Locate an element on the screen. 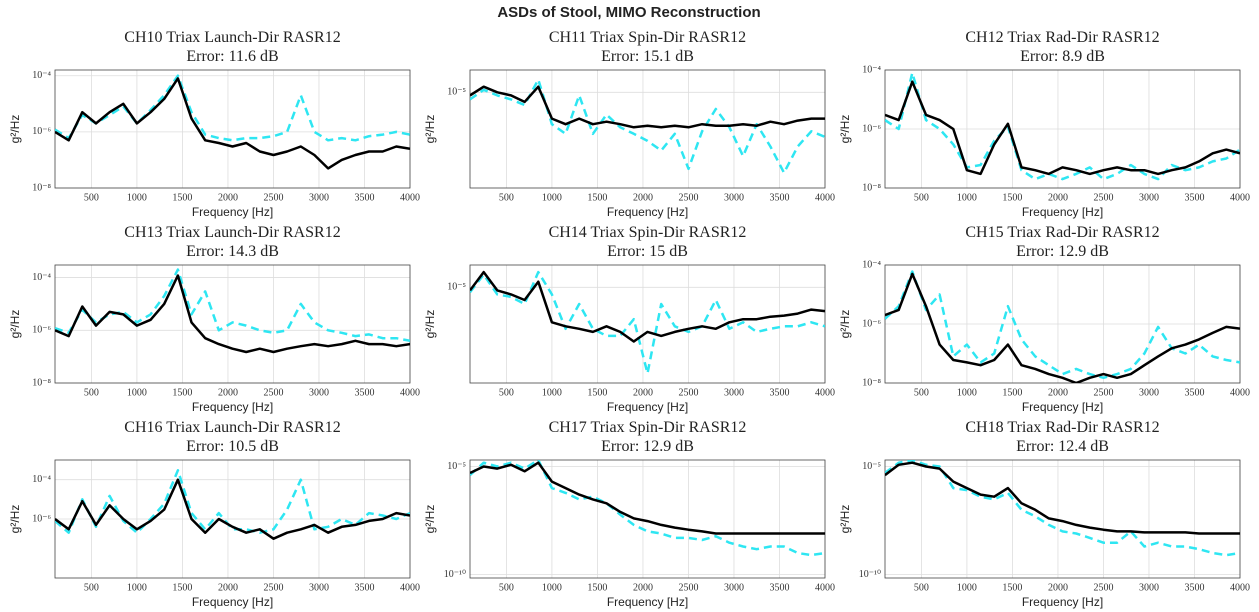 The height and width of the screenshot is (612, 1259). chart-subtitle: Error: 12.4 dB is located at coordinates (1062, 446).